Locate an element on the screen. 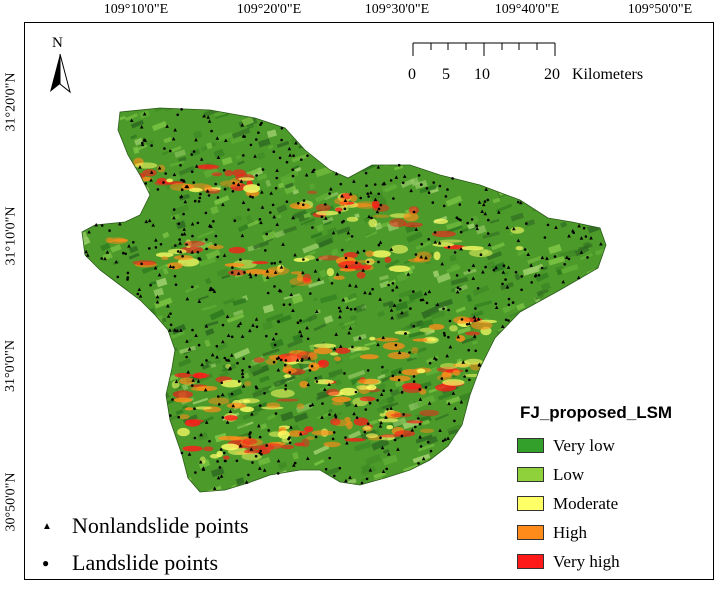 The height and width of the screenshot is (602, 720). legend-title: FJ_proposed_LSM is located at coordinates (596, 412).